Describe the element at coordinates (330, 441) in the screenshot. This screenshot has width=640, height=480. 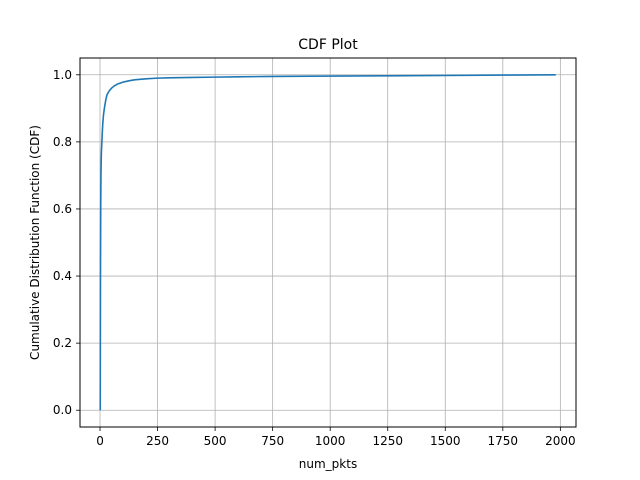
I see `x-tick-label: 1000` at that location.